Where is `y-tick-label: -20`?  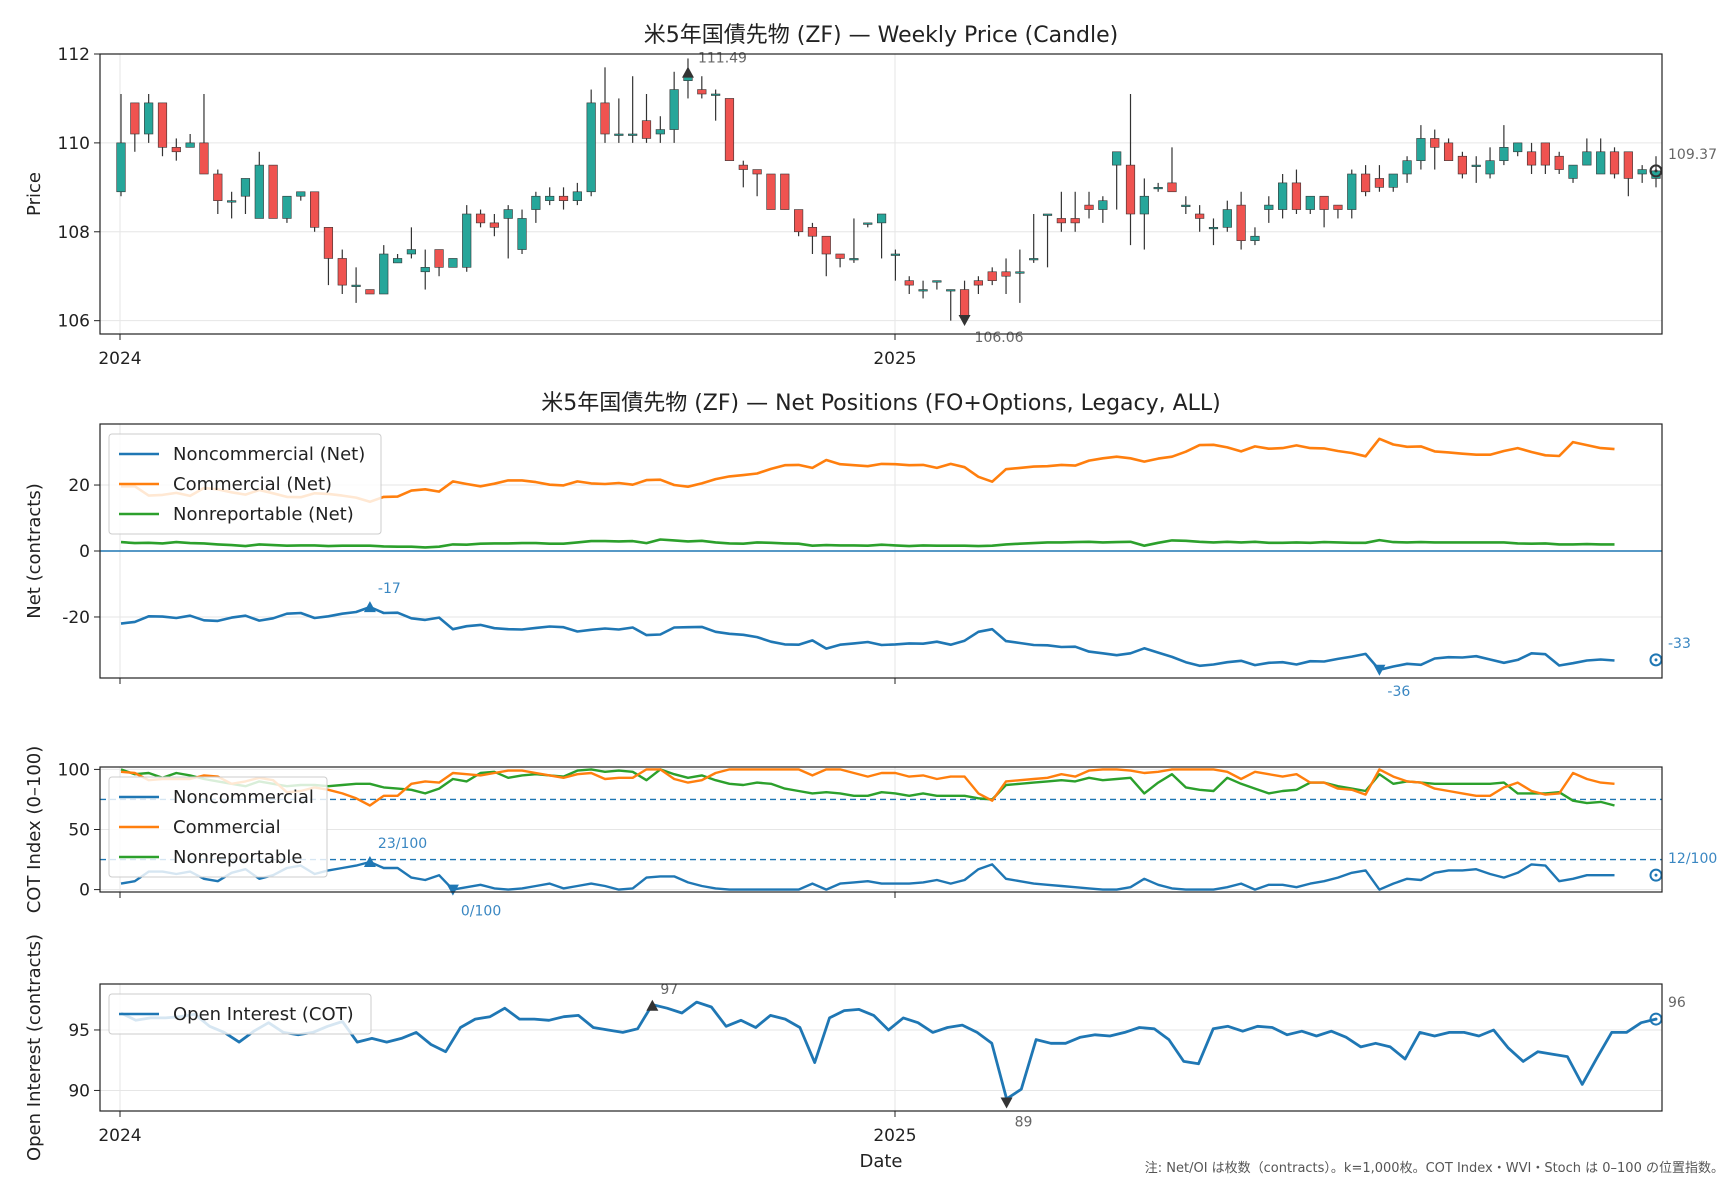 y-tick-label: -20 is located at coordinates (76, 618).